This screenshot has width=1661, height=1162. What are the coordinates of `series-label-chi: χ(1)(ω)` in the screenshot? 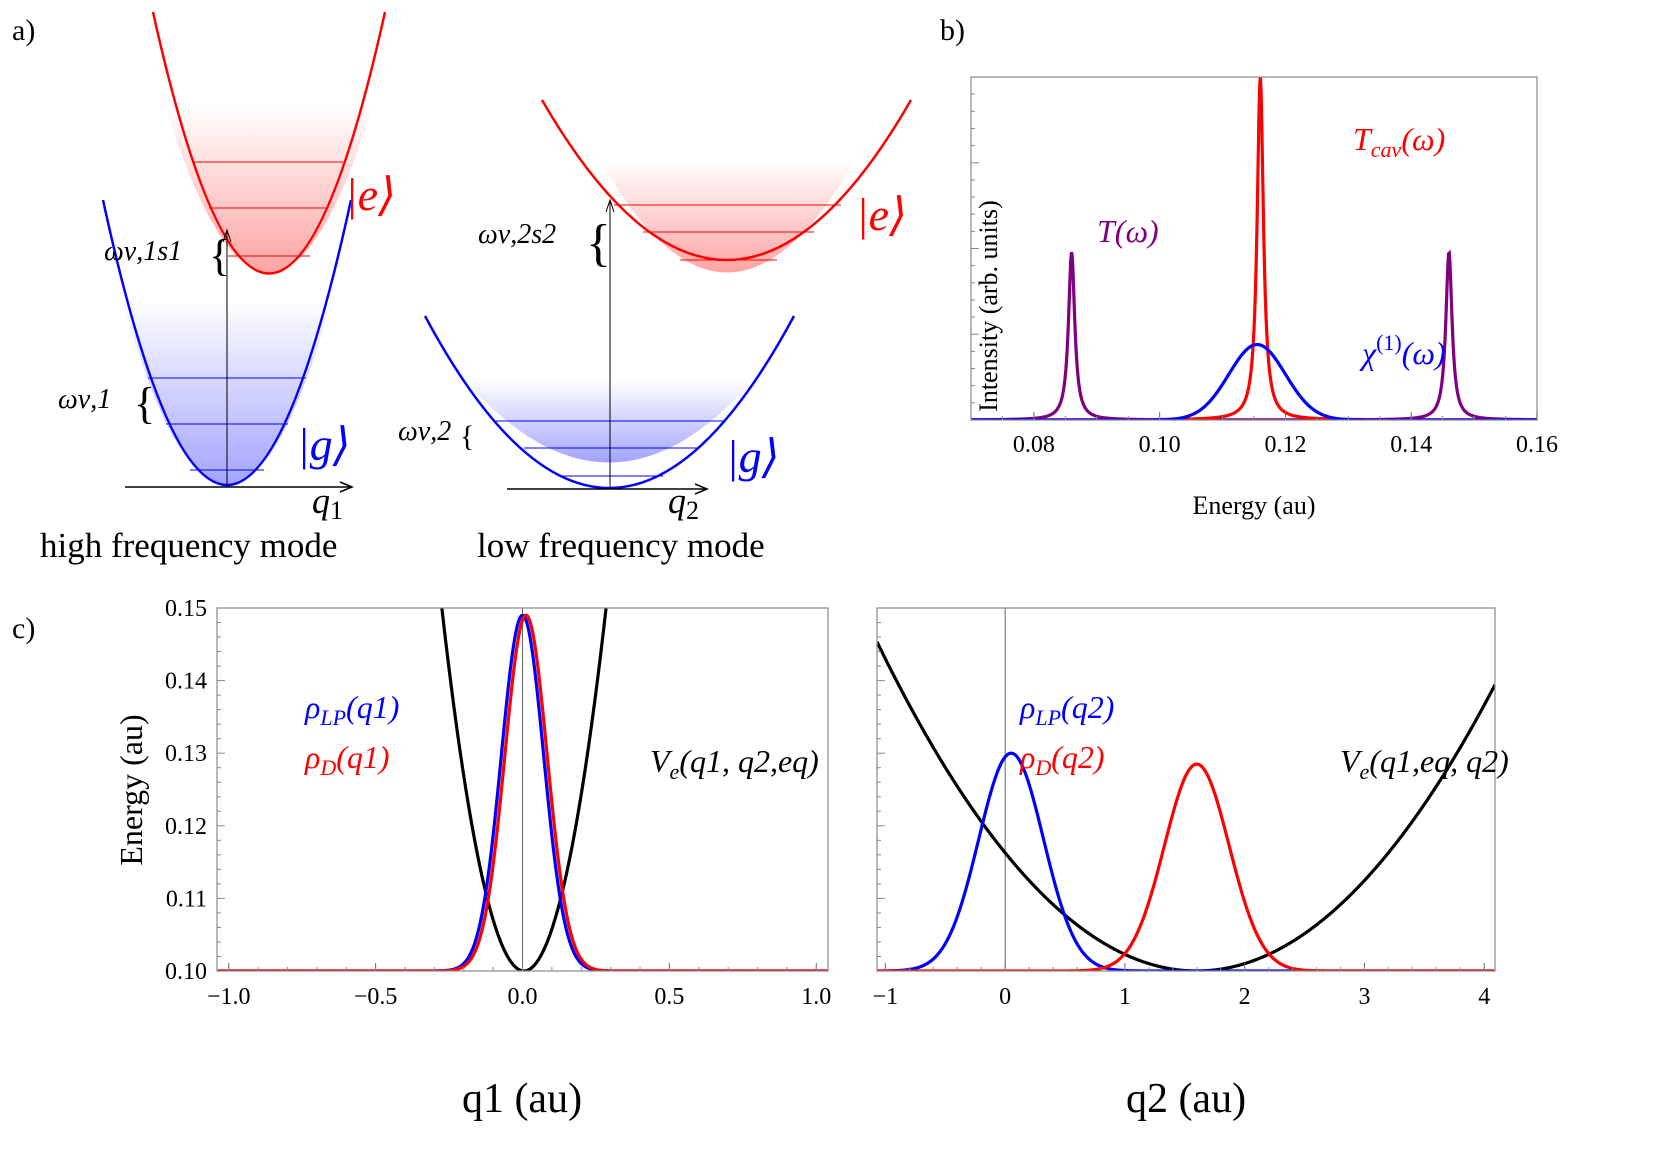 It's located at (1402, 350).